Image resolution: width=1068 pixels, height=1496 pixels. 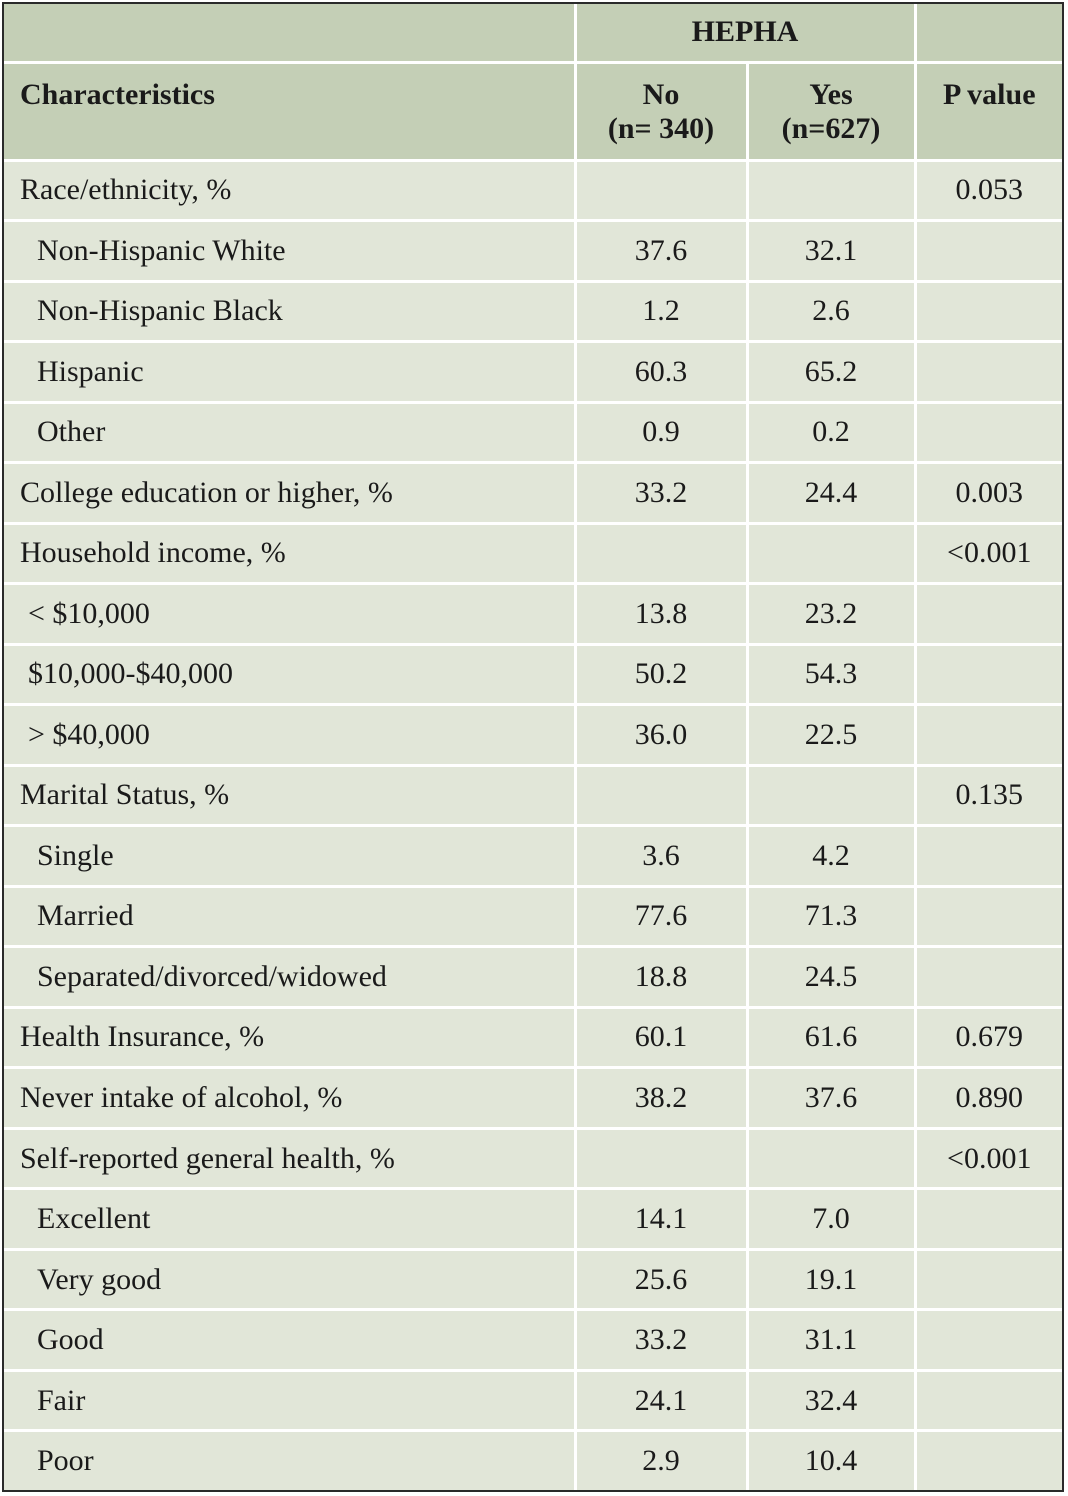 What do you see at coordinates (832, 675) in the screenshot?
I see `cell-yes: 54.3` at bounding box center [832, 675].